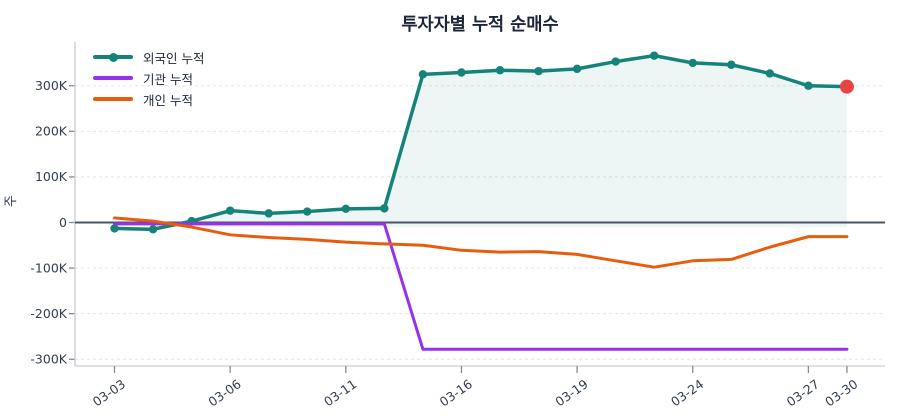 This screenshot has height=420, width=900. I want to click on x-tick-label: 03-03, so click(109, 392).